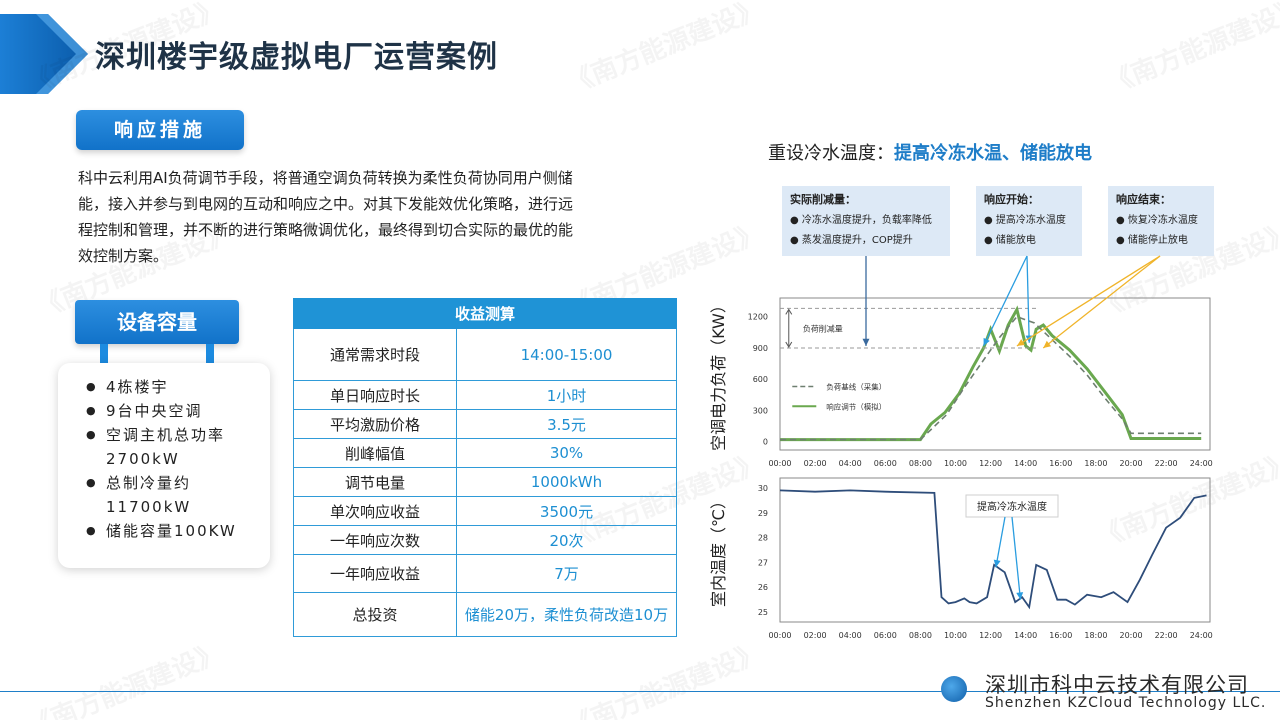 The width and height of the screenshot is (1280, 720). Describe the element at coordinates (993, 153) in the screenshot. I see `right-title-highlight: 提高冷冻水温、储能放电` at that location.